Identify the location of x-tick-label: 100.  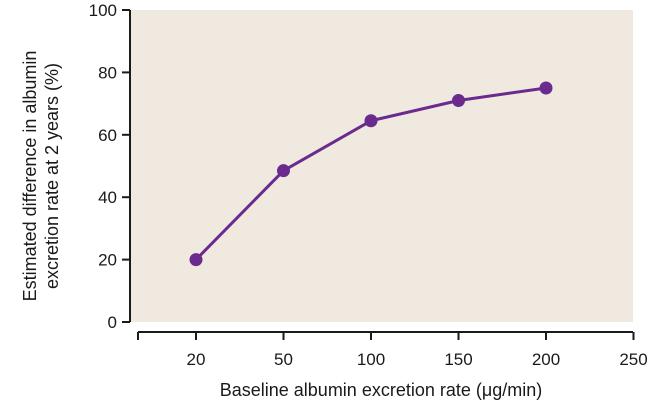
(371, 359).